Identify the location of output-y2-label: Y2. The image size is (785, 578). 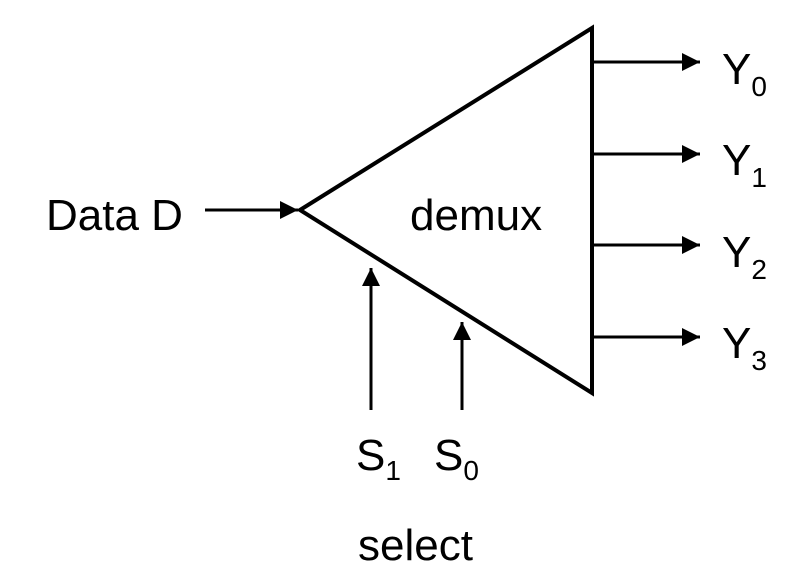
(744, 256).